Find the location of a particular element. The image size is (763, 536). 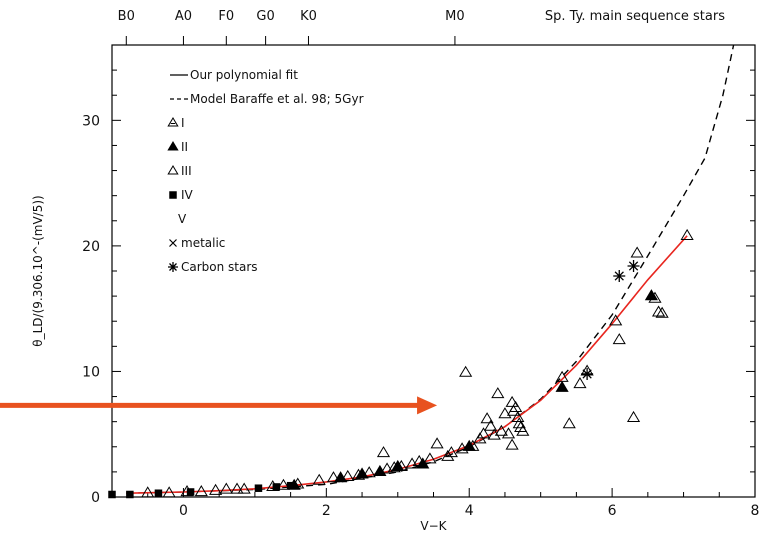

x-tick-label: 8 is located at coordinates (755, 511).